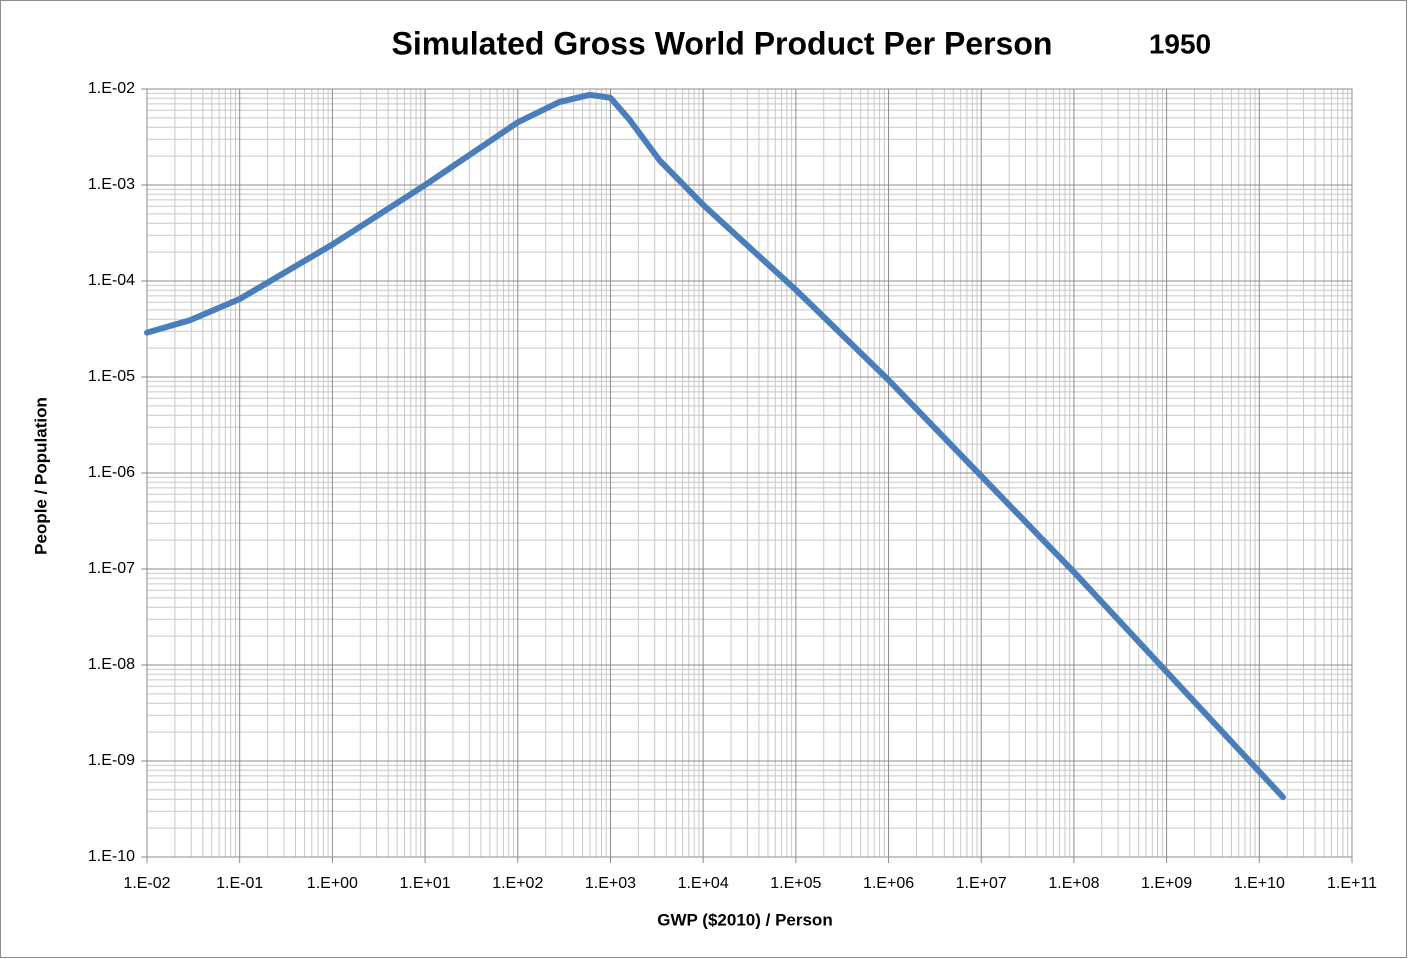  Describe the element at coordinates (239, 883) in the screenshot. I see `x-tick-label: 1.E-01` at that location.